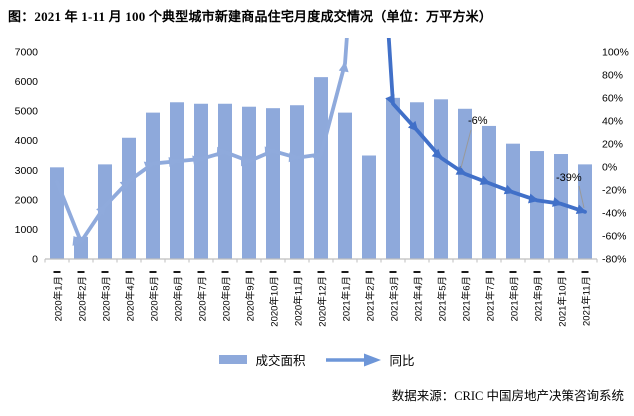 The width and height of the screenshot is (634, 416). What do you see at coordinates (323, 301) in the screenshot?
I see `svg-text: 2020年12月` at bounding box center [323, 301].